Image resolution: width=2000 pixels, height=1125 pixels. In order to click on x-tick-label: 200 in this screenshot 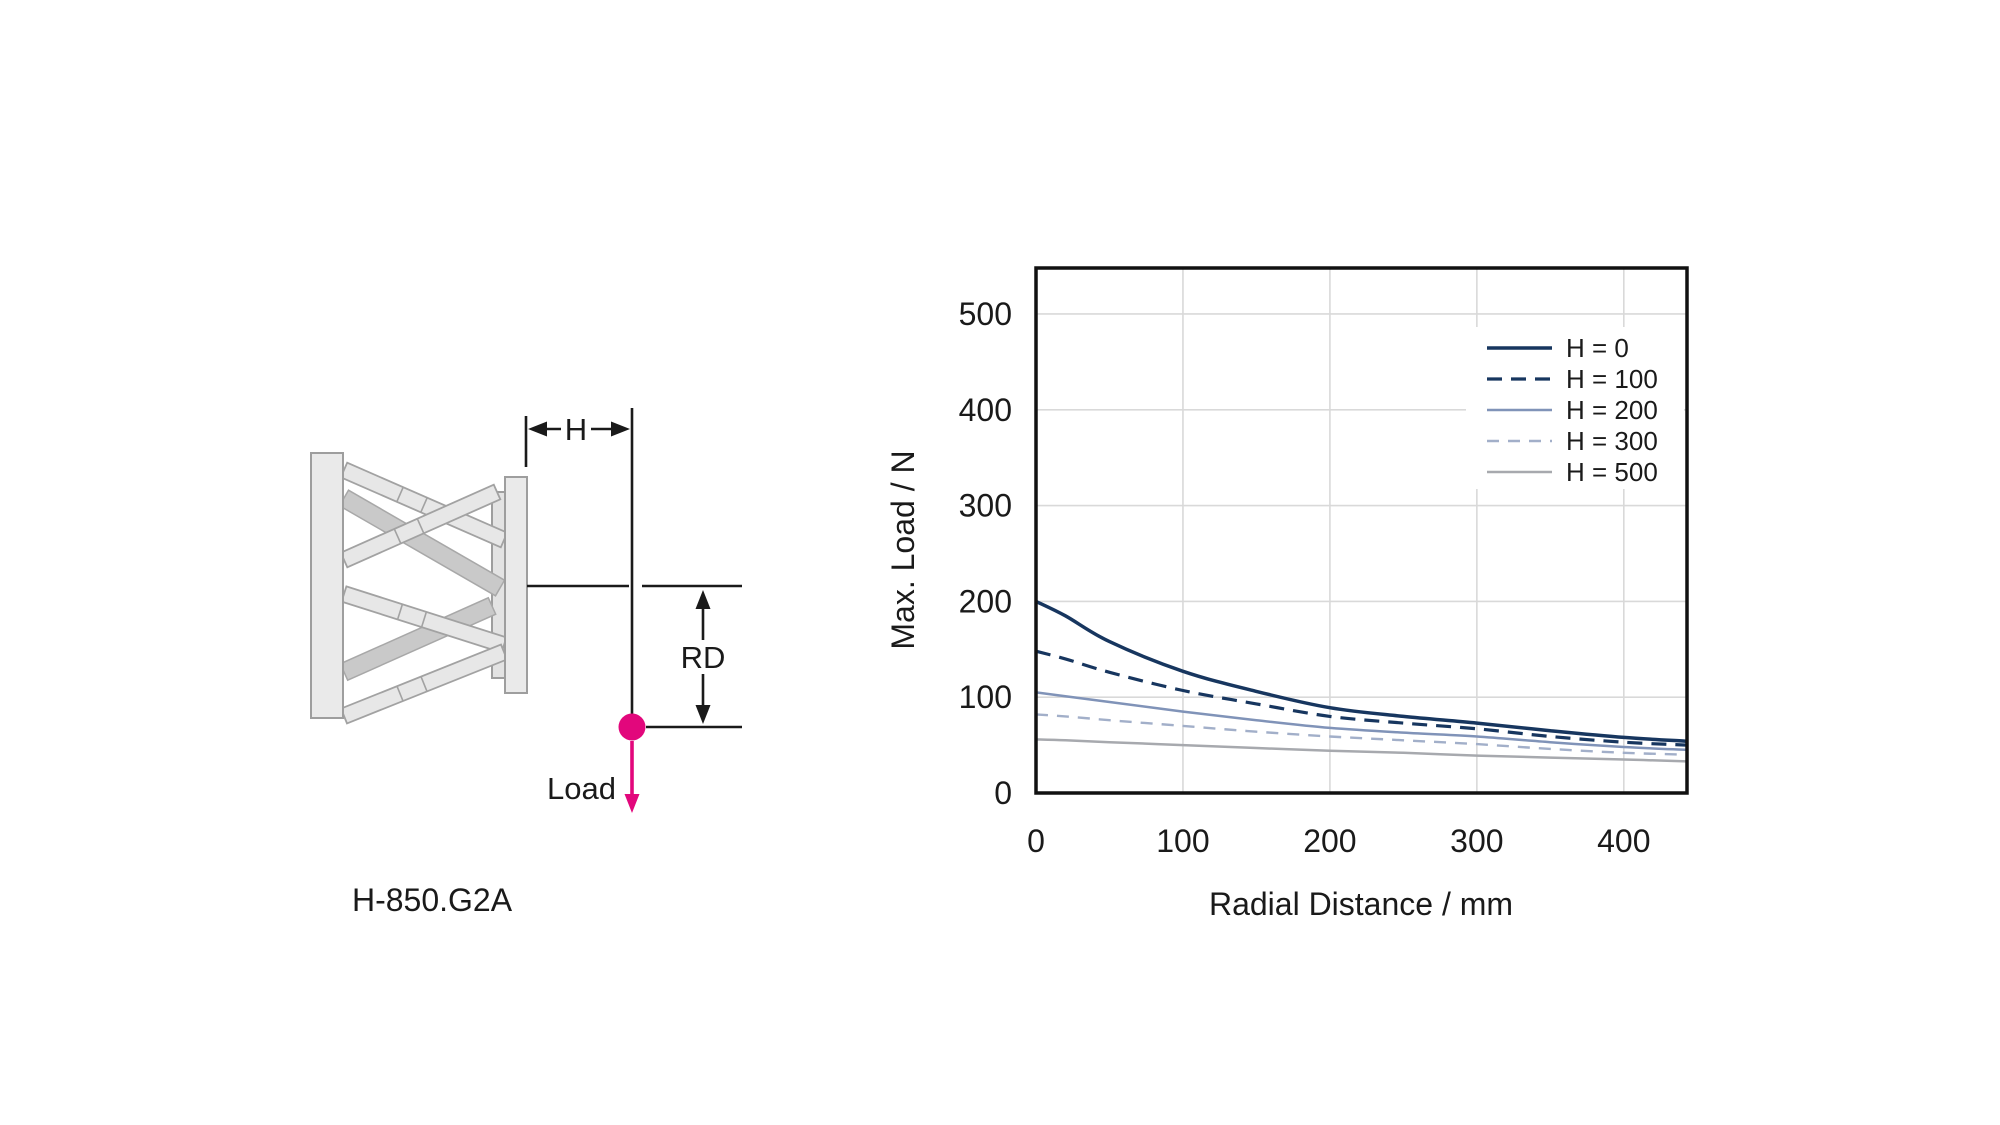, I will do `click(1329, 841)`.